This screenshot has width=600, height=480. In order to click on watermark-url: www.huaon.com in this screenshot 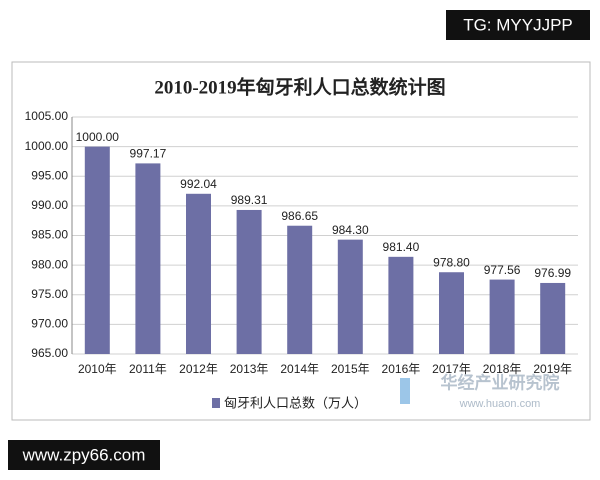, I will do `click(500, 404)`.